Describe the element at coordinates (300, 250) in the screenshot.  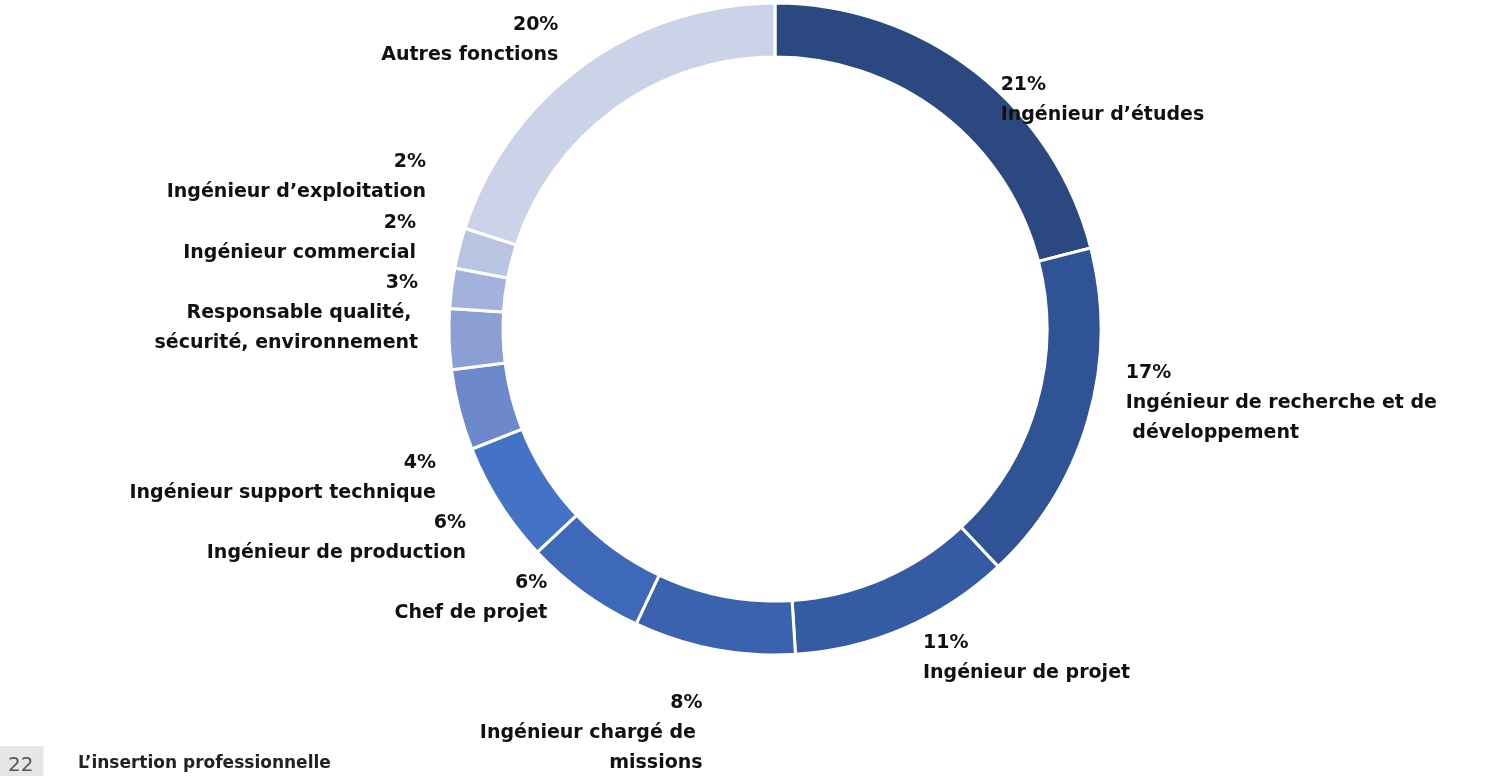
I see `slice-label: Ingénieur commercial` at that location.